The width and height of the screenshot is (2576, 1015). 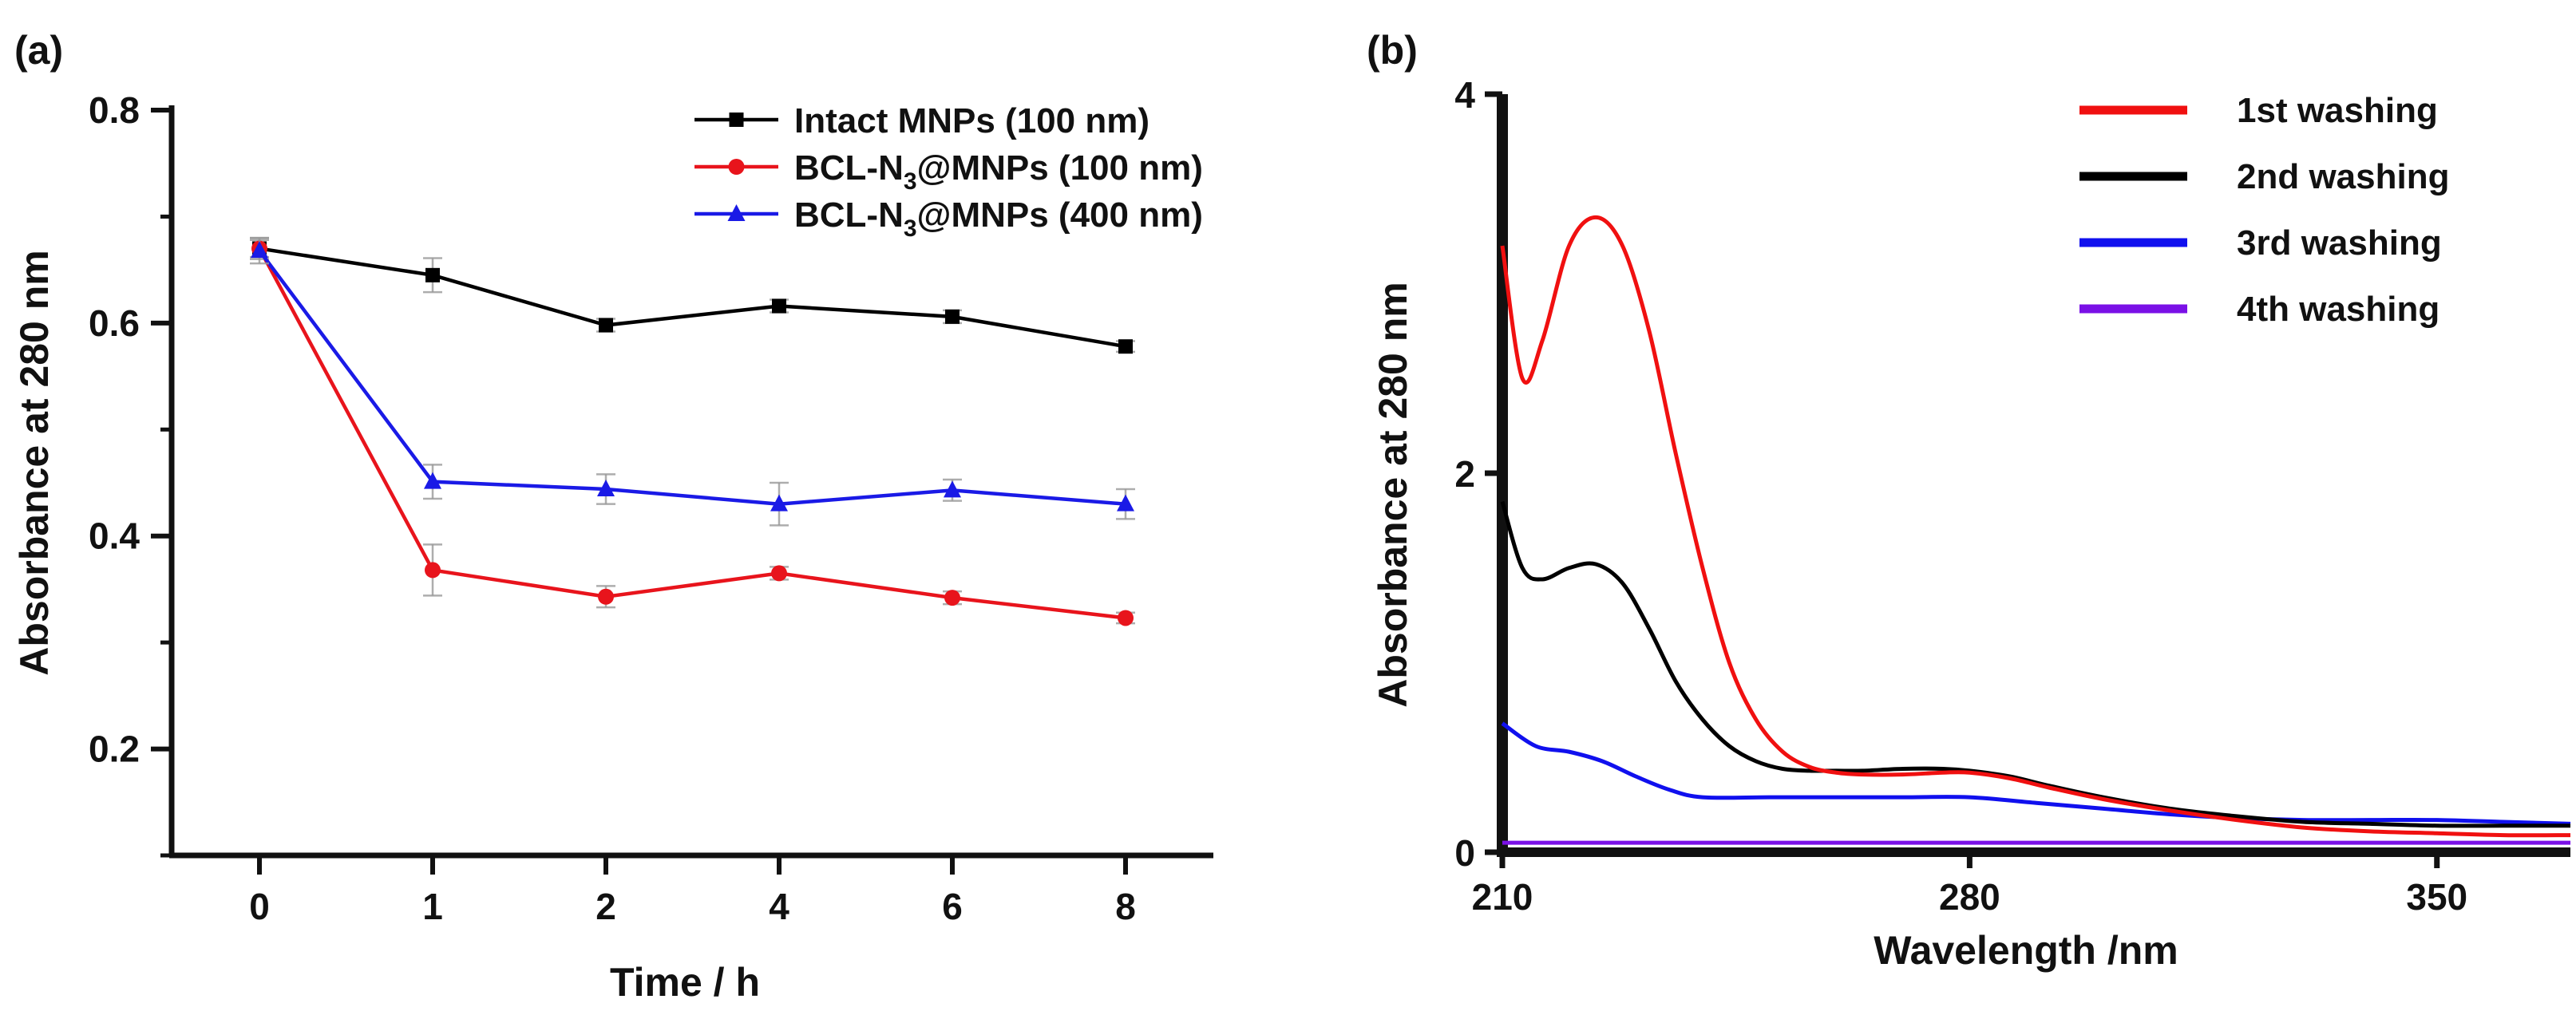 I want to click on panel-b-legend-label: 3rd washing, so click(x=2340, y=243).